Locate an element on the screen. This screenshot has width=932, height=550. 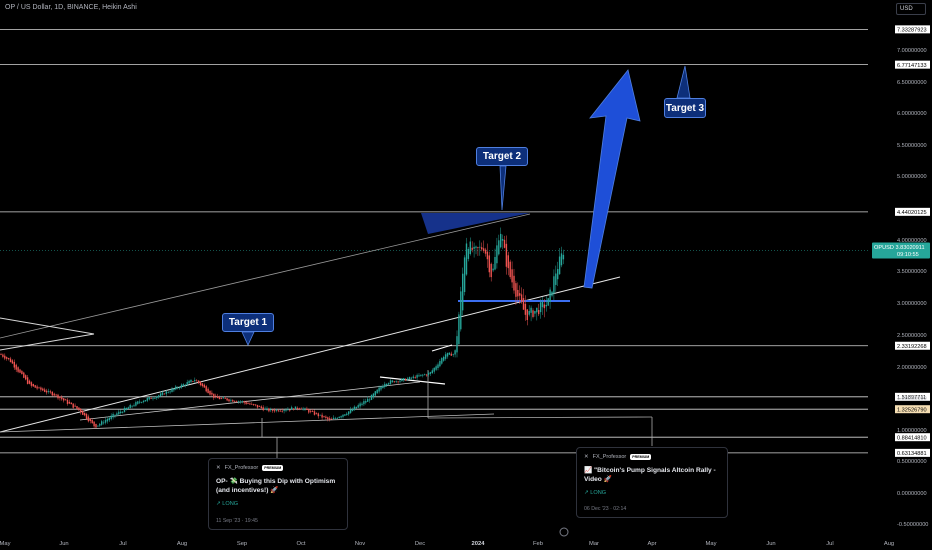
currency-button: USD is located at coordinates (911, 9).